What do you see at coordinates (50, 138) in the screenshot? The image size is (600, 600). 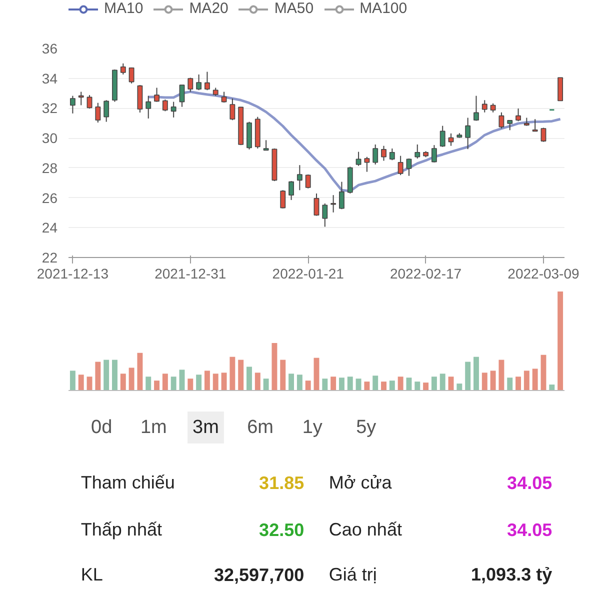 I see `y-tick-label: 30` at bounding box center [50, 138].